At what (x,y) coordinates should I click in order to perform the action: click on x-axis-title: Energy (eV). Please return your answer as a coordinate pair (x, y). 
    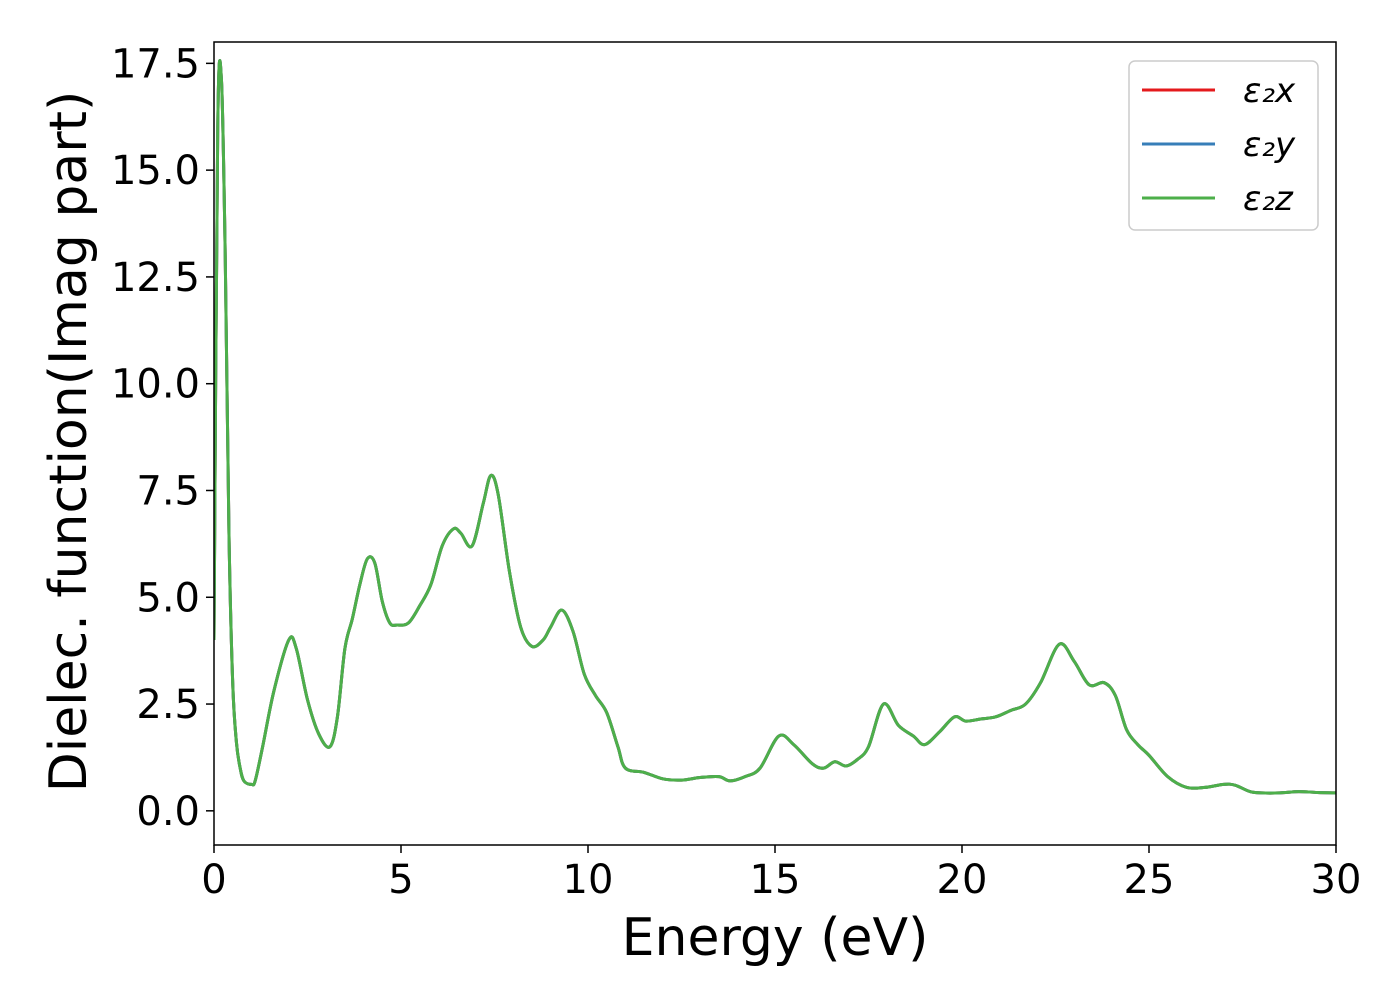
    Looking at the image, I should click on (775, 938).